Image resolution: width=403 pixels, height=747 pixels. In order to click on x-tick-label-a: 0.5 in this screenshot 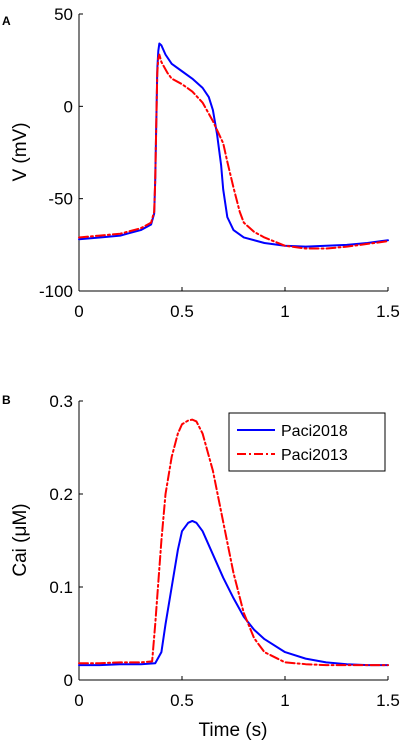, I will do `click(182, 311)`.